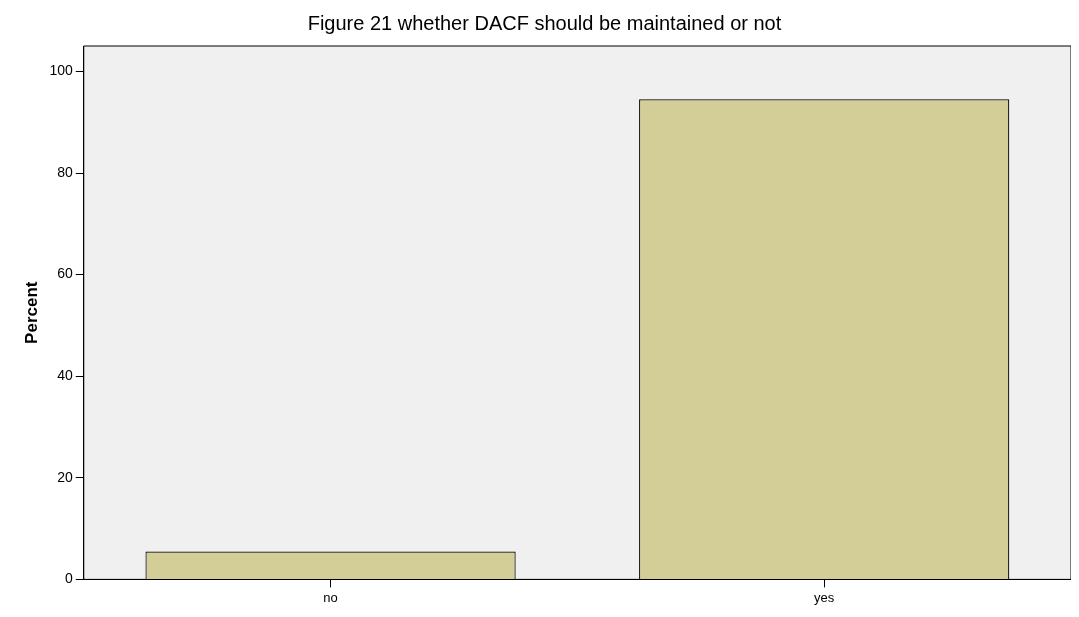 This screenshot has height=617, width=1079. Describe the element at coordinates (330, 597) in the screenshot. I see `x-tick-label: no` at that location.